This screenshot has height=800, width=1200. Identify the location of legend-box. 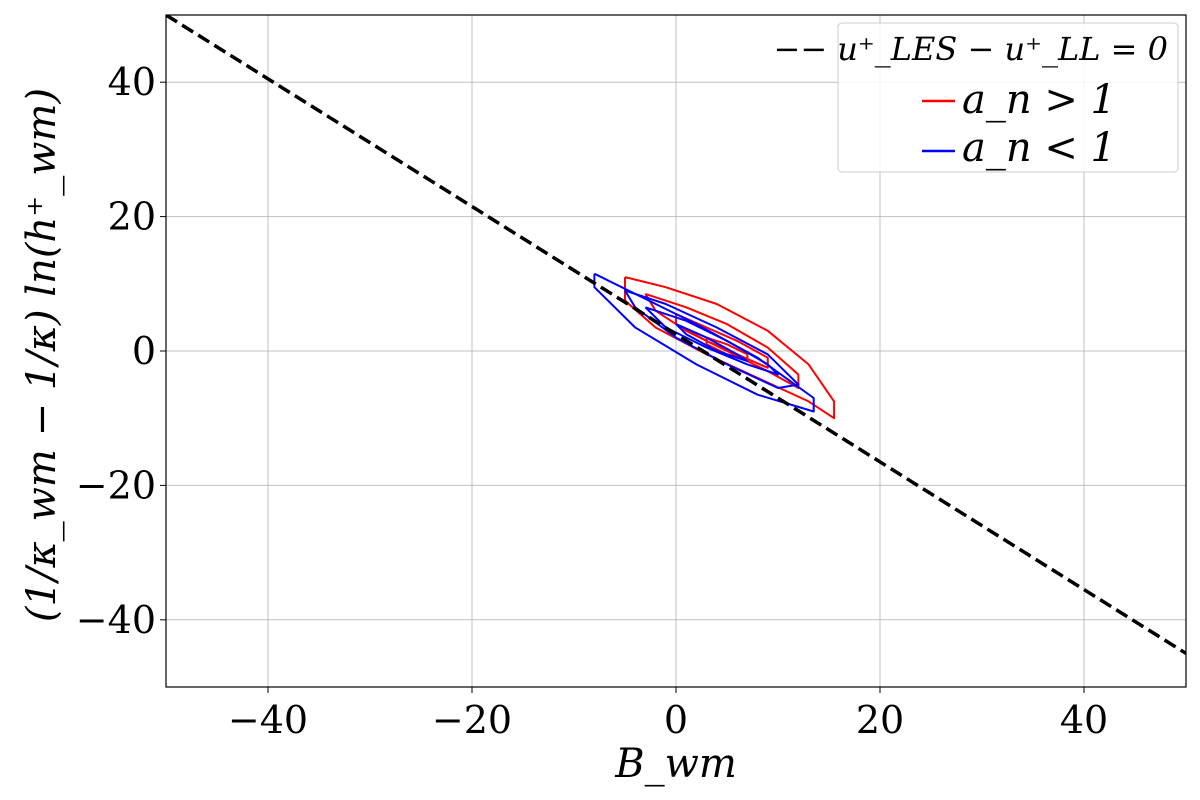
(1008, 97).